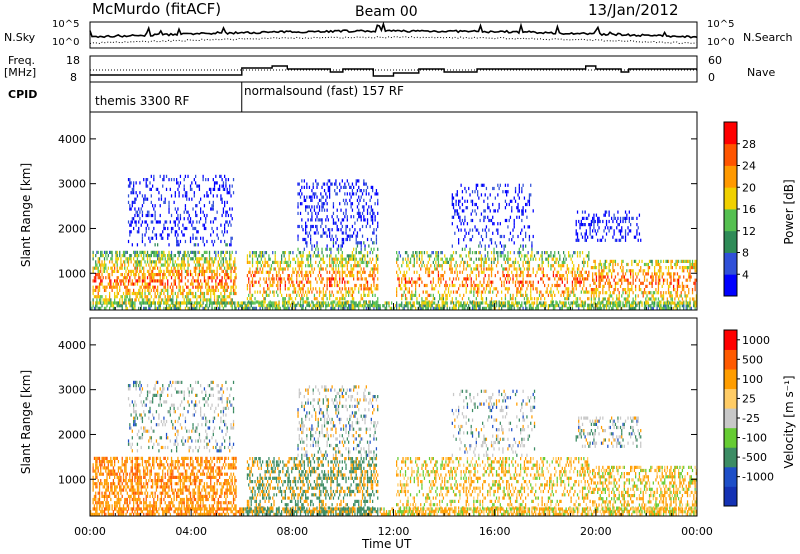  I want to click on power-colorbar-label-3: 16, so click(749, 209).